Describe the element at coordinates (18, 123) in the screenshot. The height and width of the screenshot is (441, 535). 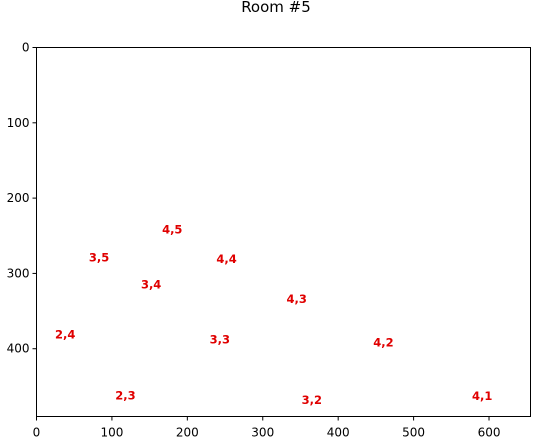
I see `y-tick-label-1: 100` at that location.